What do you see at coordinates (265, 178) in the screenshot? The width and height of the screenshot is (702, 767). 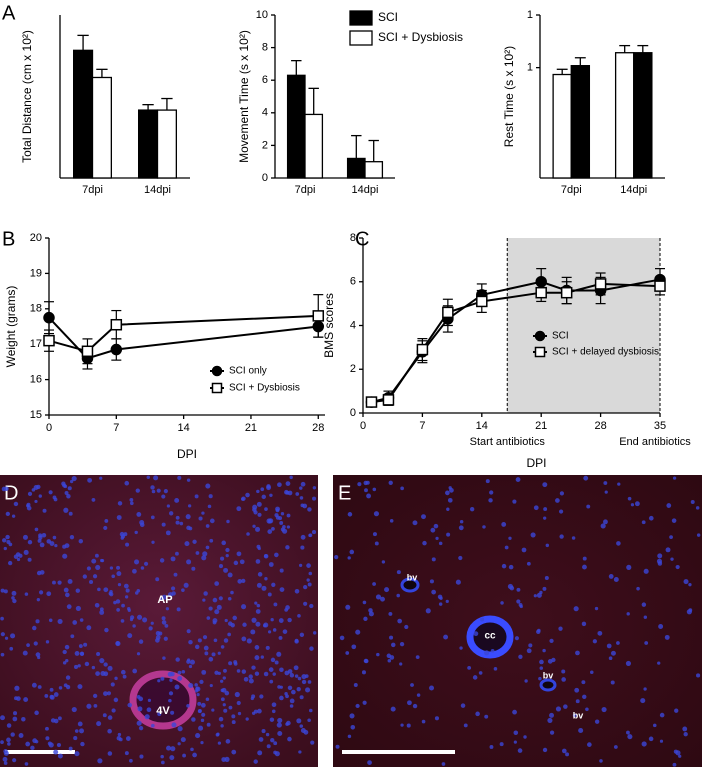 I see `y-tick-label: 0` at bounding box center [265, 178].